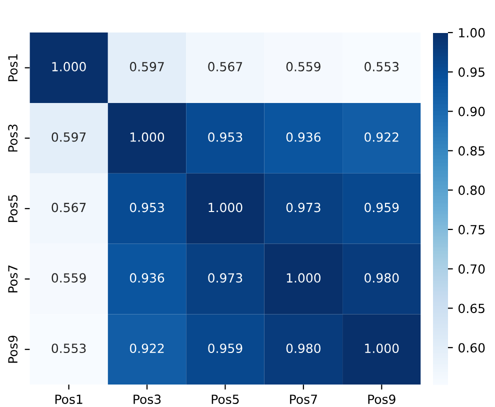 The image size is (495, 407). What do you see at coordinates (471, 229) in the screenshot?
I see `color-bar-label: 0.75` at bounding box center [471, 229].